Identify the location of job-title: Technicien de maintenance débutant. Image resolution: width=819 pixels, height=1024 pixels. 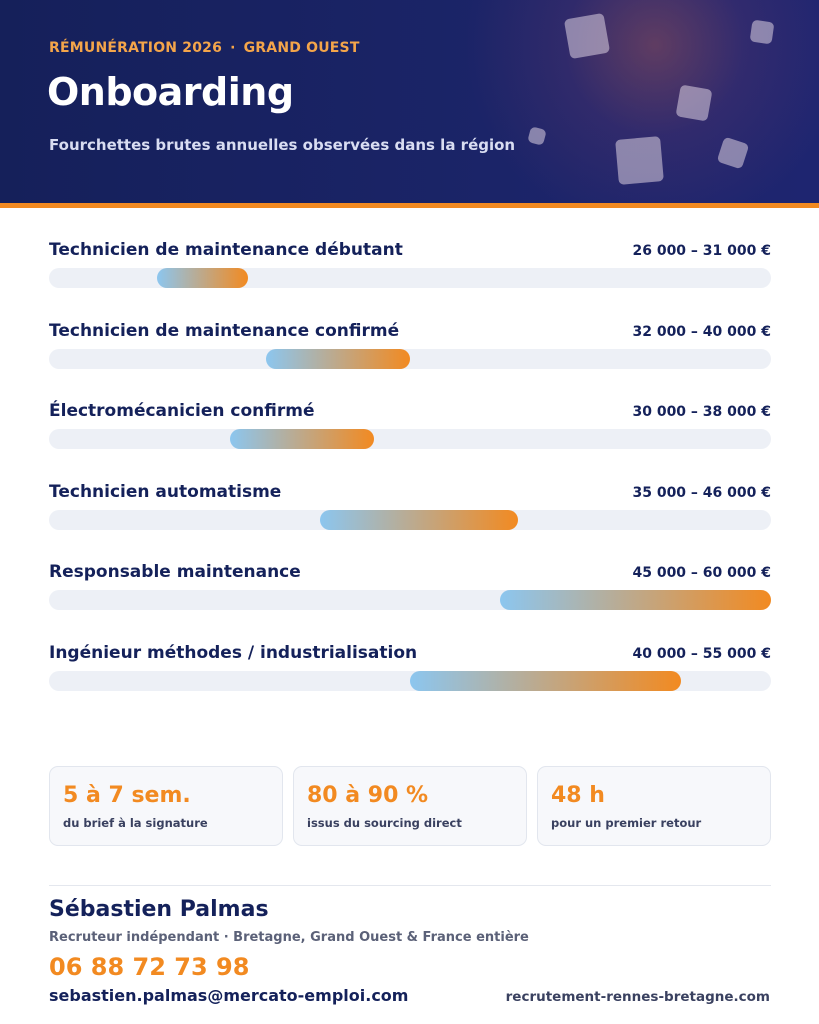
(226, 250).